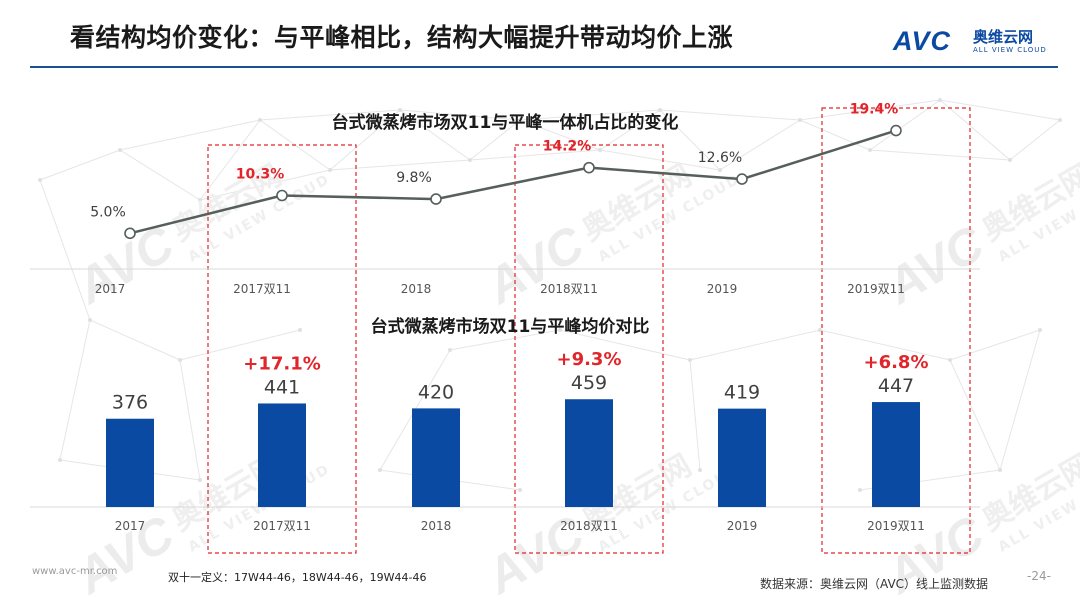 The height and width of the screenshot is (608, 1080). What do you see at coordinates (297, 577) in the screenshot?
I see `double11-definition: 双十一定义：17W44-46，18W44-46，19W44-46` at bounding box center [297, 577].